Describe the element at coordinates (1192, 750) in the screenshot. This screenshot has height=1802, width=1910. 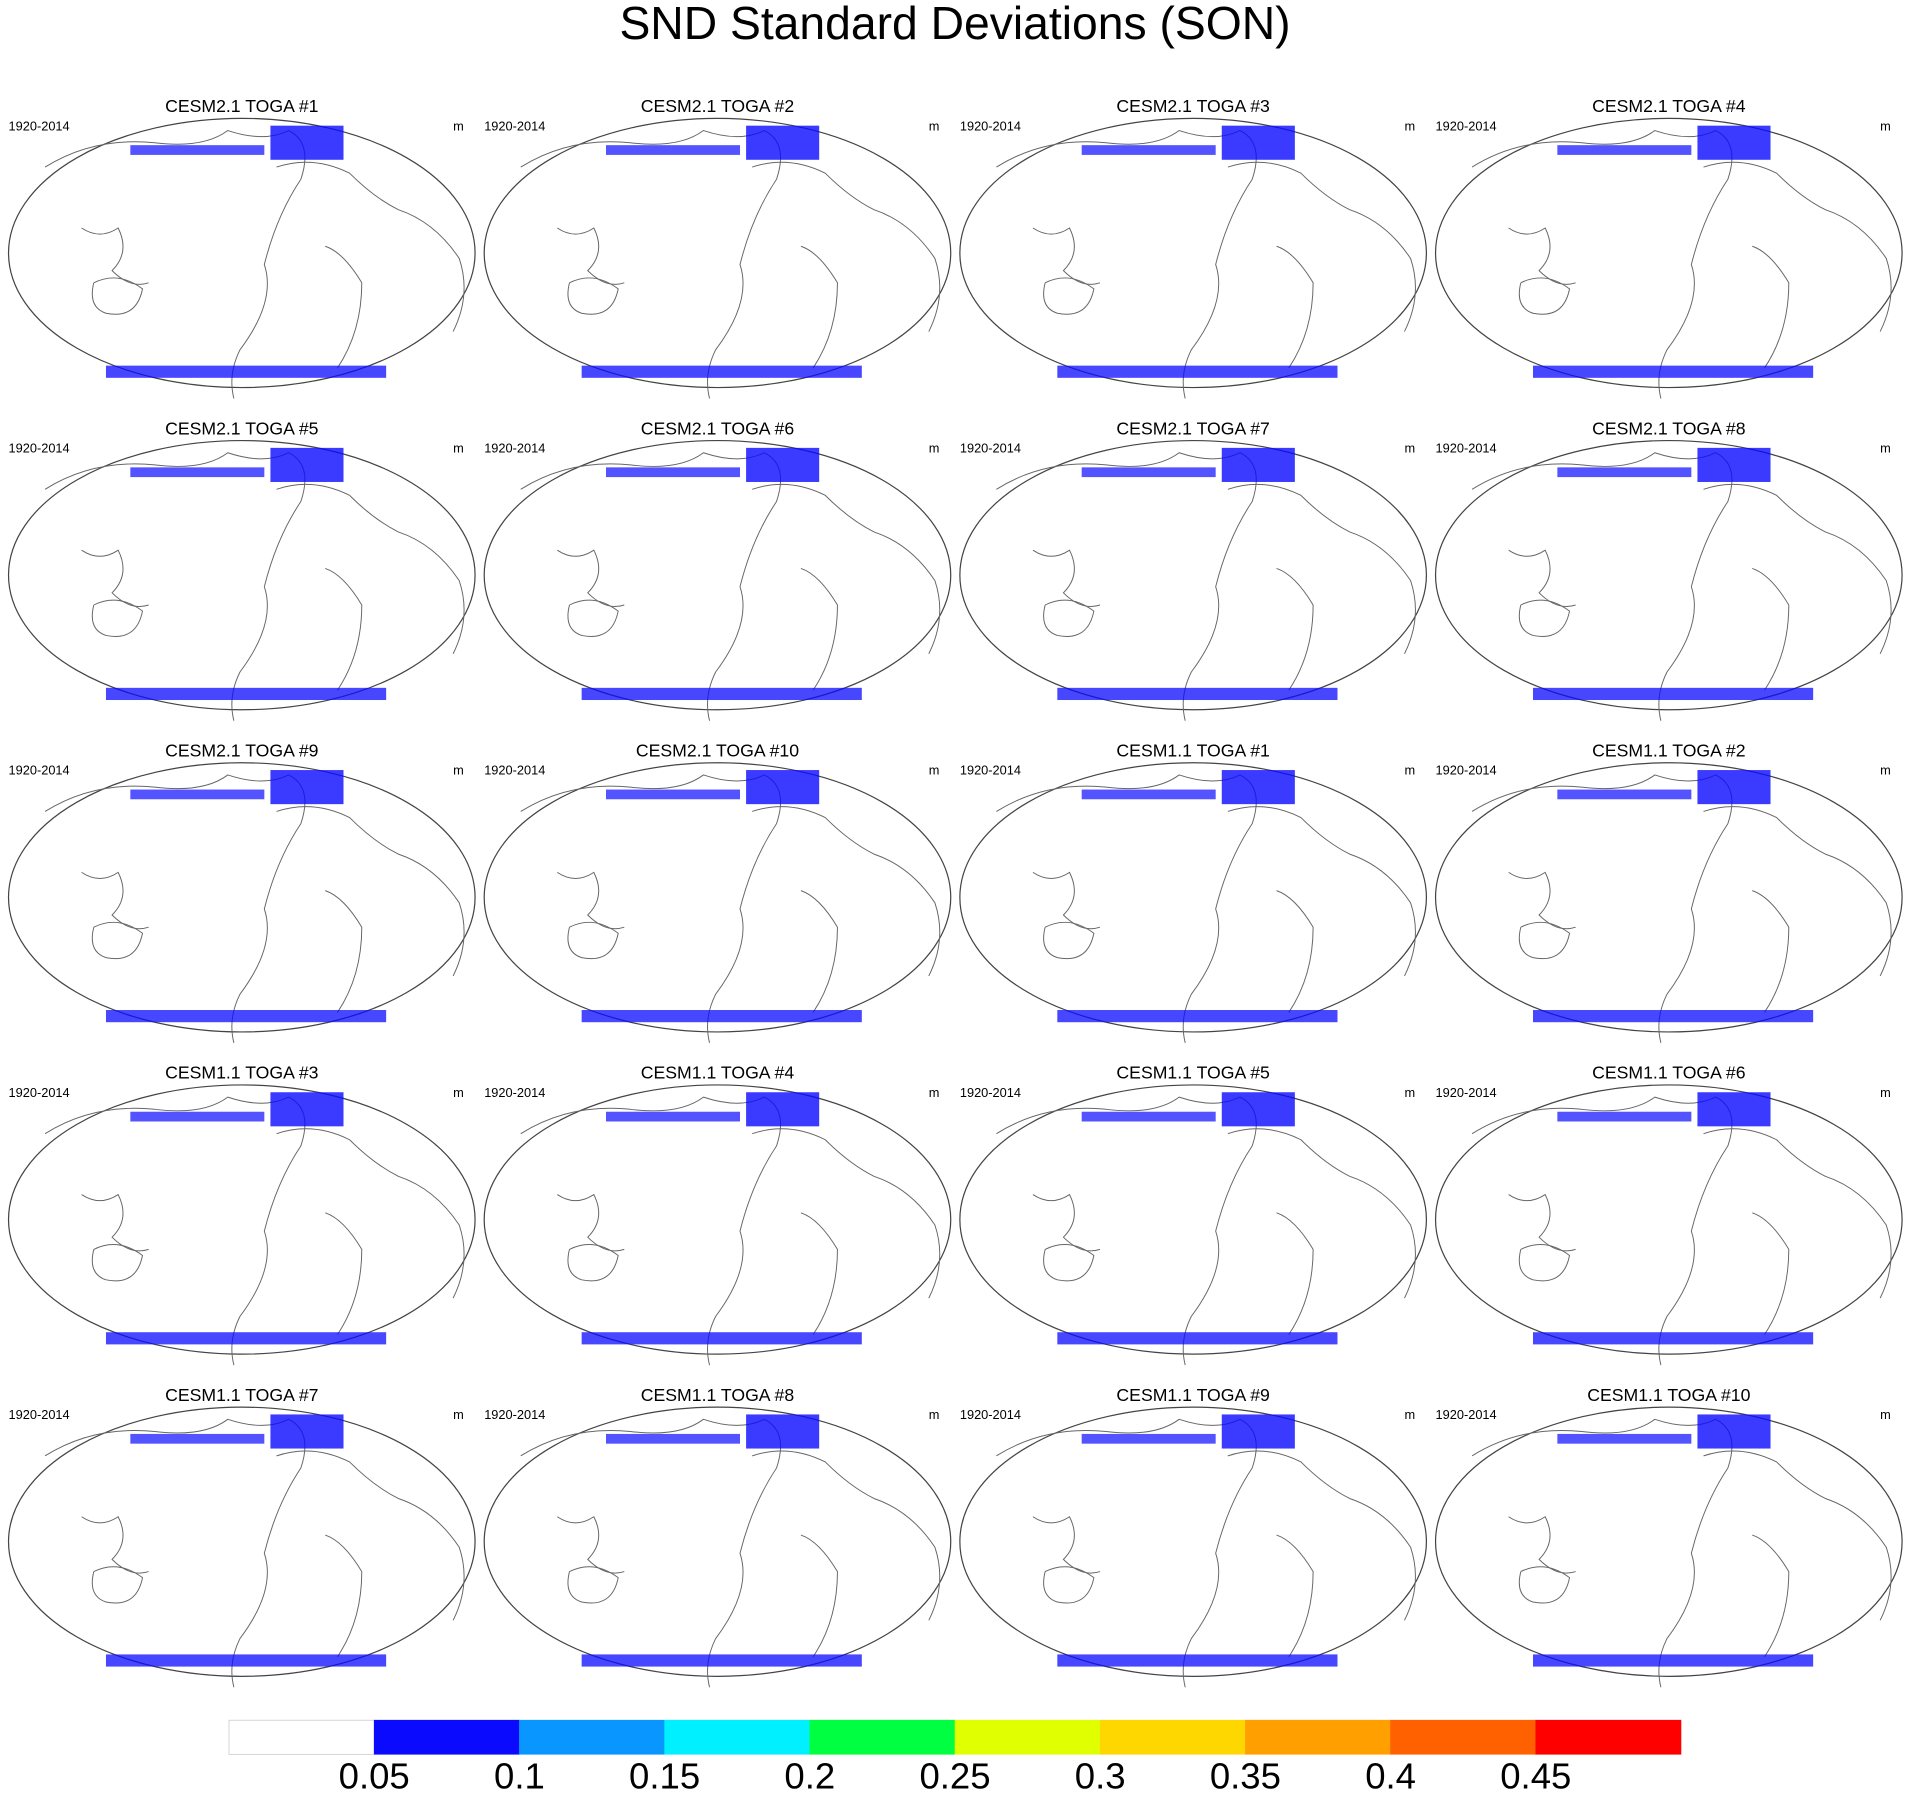
I see `panel-title: CESM1.1 TOGA #1` at that location.